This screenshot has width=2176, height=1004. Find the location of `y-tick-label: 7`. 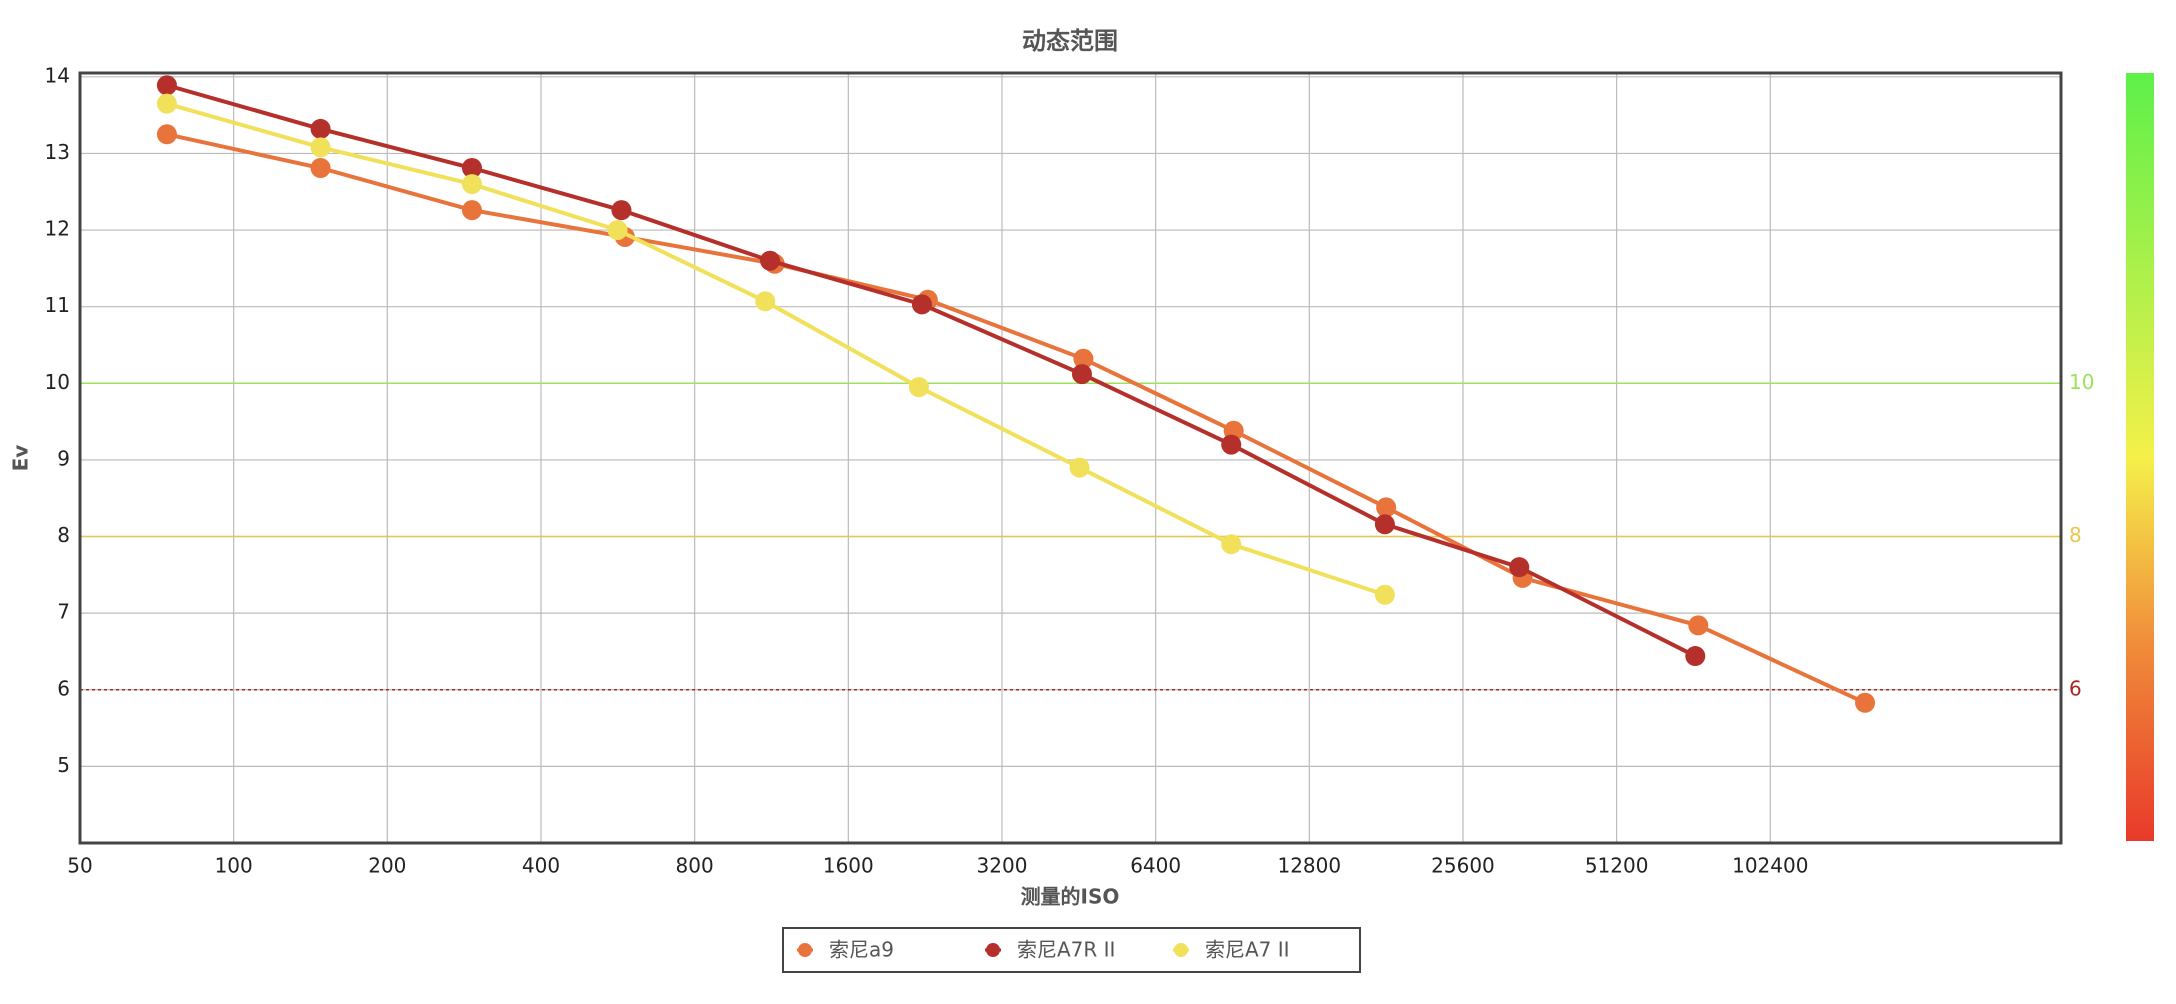

y-tick-label: 7 is located at coordinates (63, 612).